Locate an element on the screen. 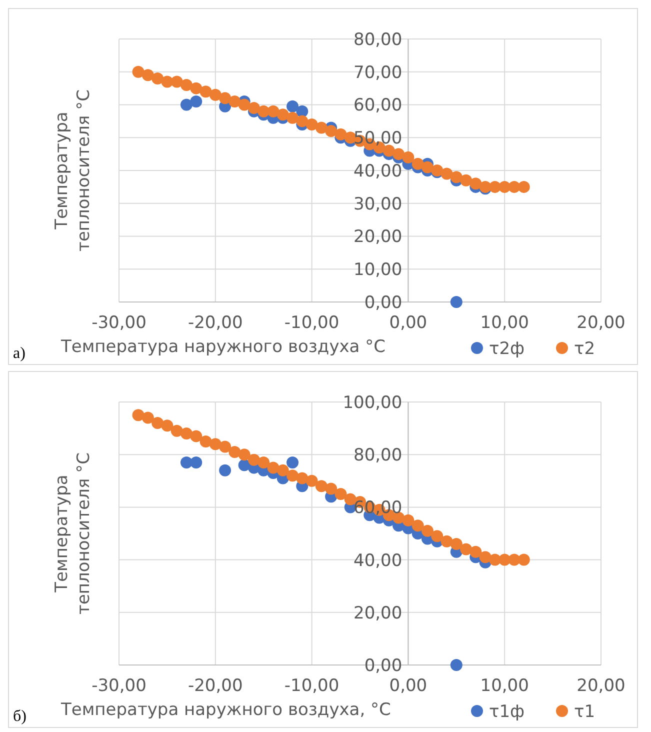 The height and width of the screenshot is (732, 651). x-axis-title: Температура наружного воздуха °С is located at coordinates (223, 347).